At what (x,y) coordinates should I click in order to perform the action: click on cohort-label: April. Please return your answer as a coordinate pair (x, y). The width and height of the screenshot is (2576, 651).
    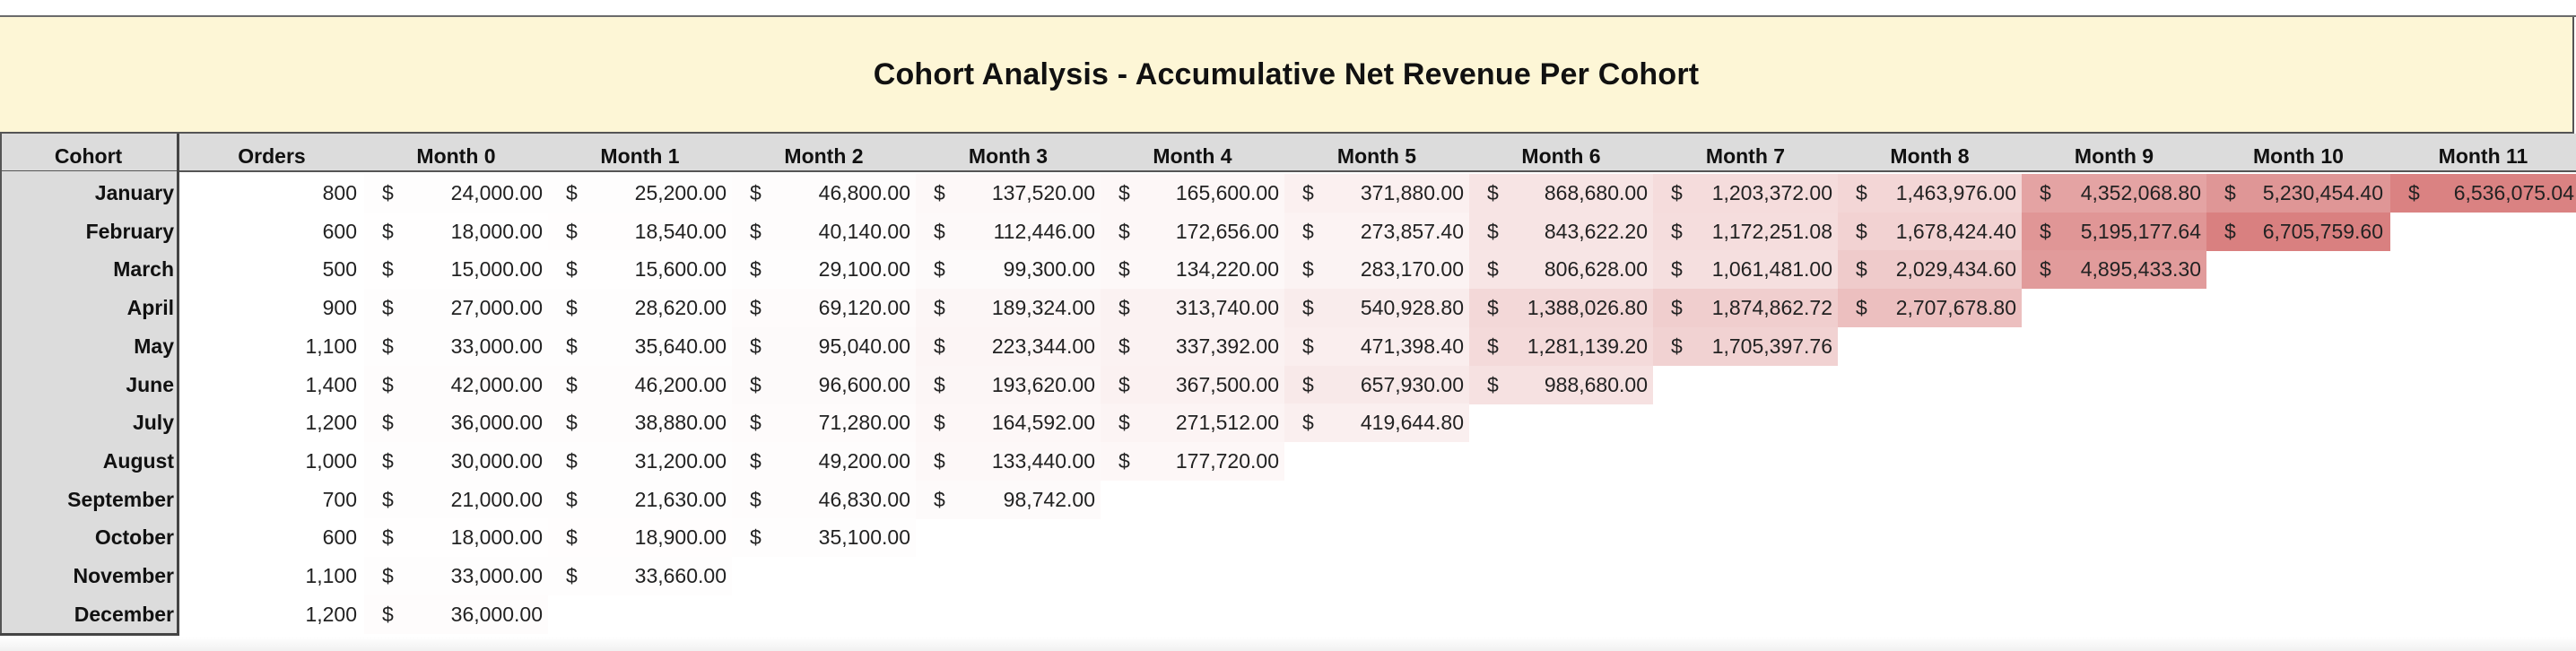
    Looking at the image, I should click on (150, 308).